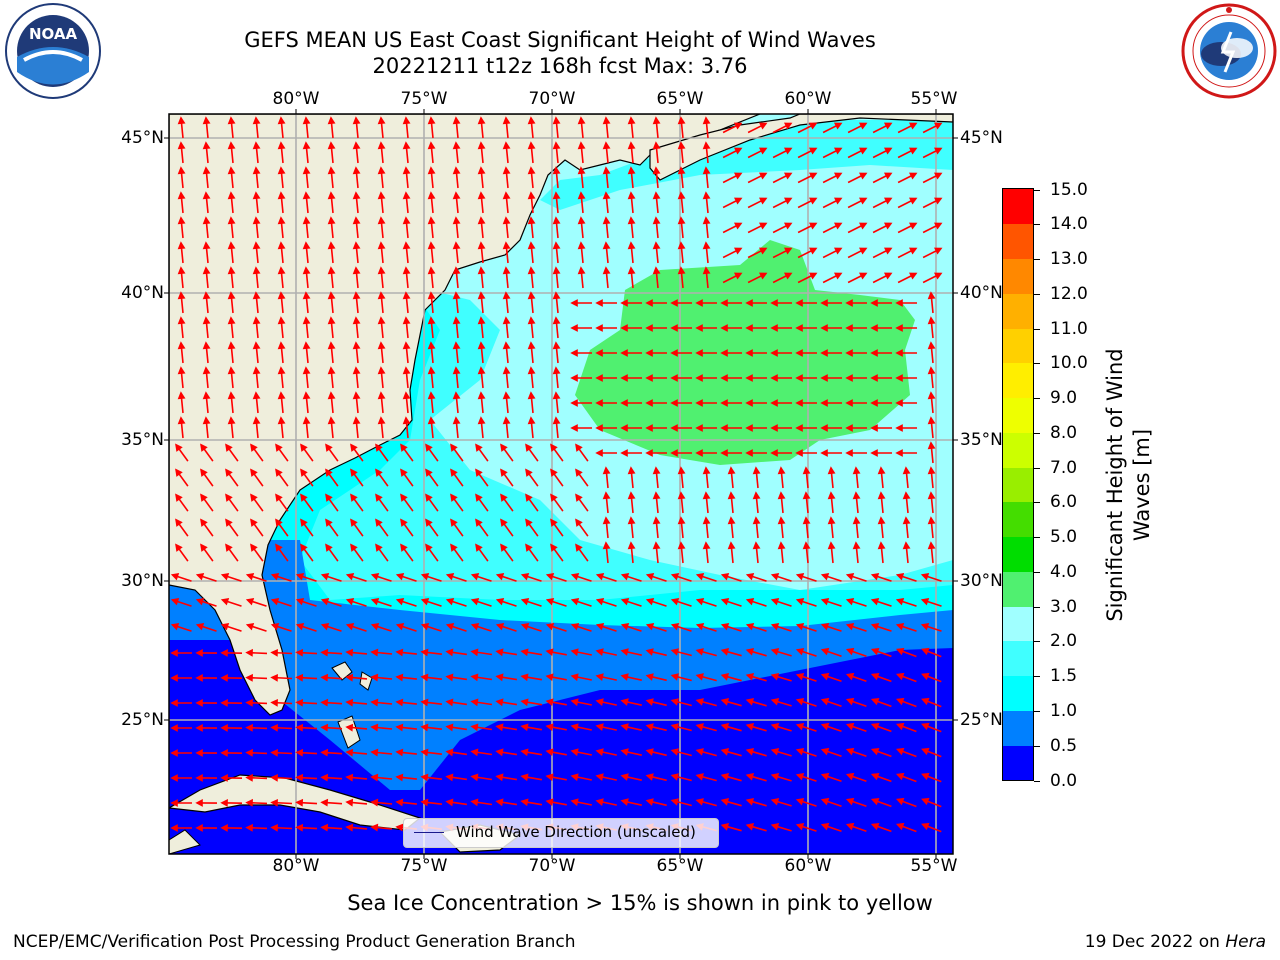 The width and height of the screenshot is (1280, 960). Describe the element at coordinates (1069, 328) in the screenshot. I see `colorbar-tick-label: 11.0` at that location.